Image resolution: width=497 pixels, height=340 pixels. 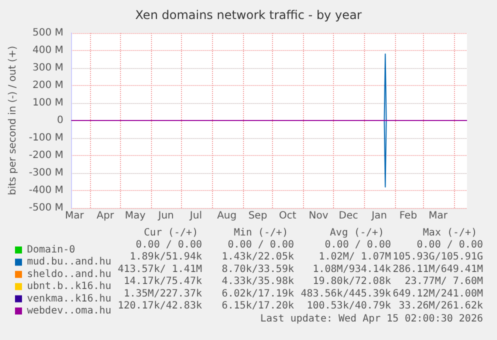 What do you see at coordinates (348, 306) in the screenshot?
I see `text: 100.53k/40.79k` at bounding box center [348, 306].